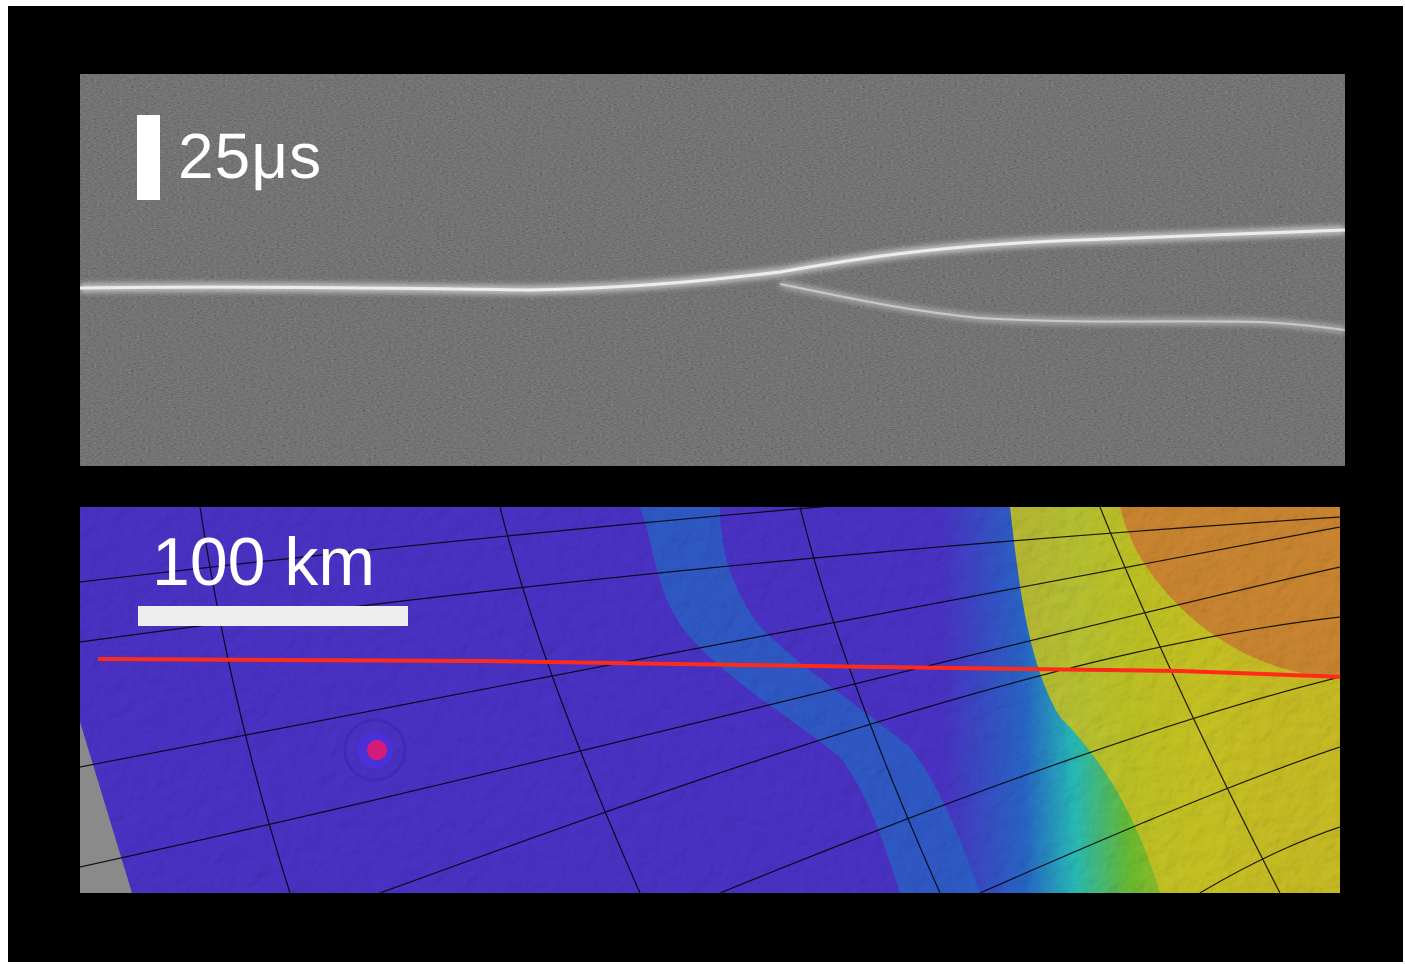  What do you see at coordinates (375, 750) in the screenshot?
I see `crater` at bounding box center [375, 750].